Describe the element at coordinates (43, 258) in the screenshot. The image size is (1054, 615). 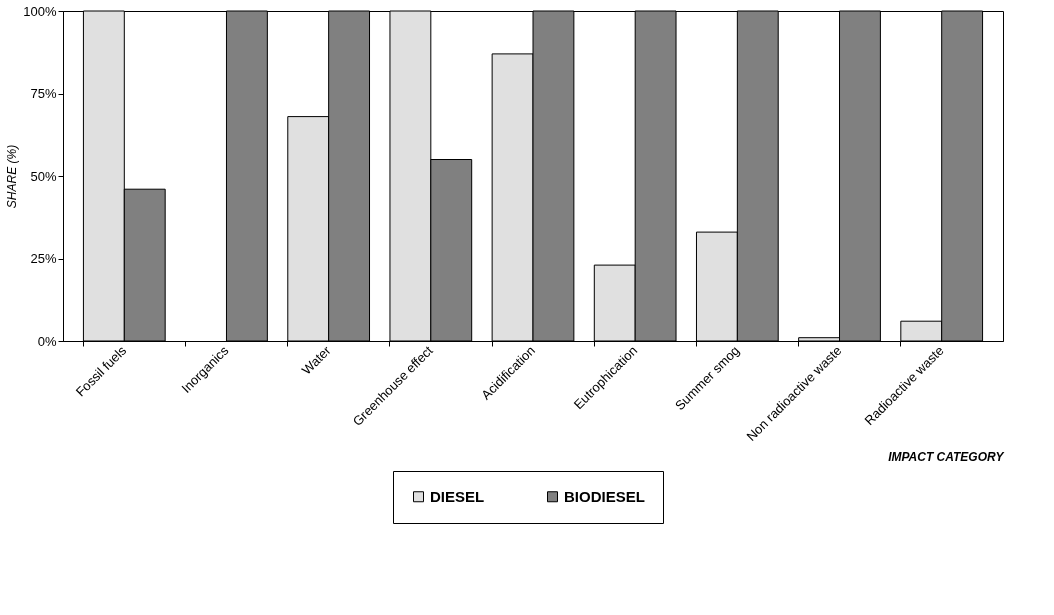
I see `y-tick-label: 25%` at that location.